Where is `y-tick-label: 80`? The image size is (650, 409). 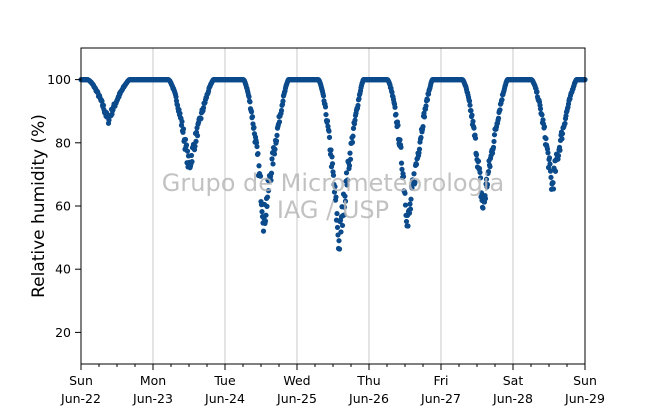 y-tick-label: 80 is located at coordinates (63, 142).